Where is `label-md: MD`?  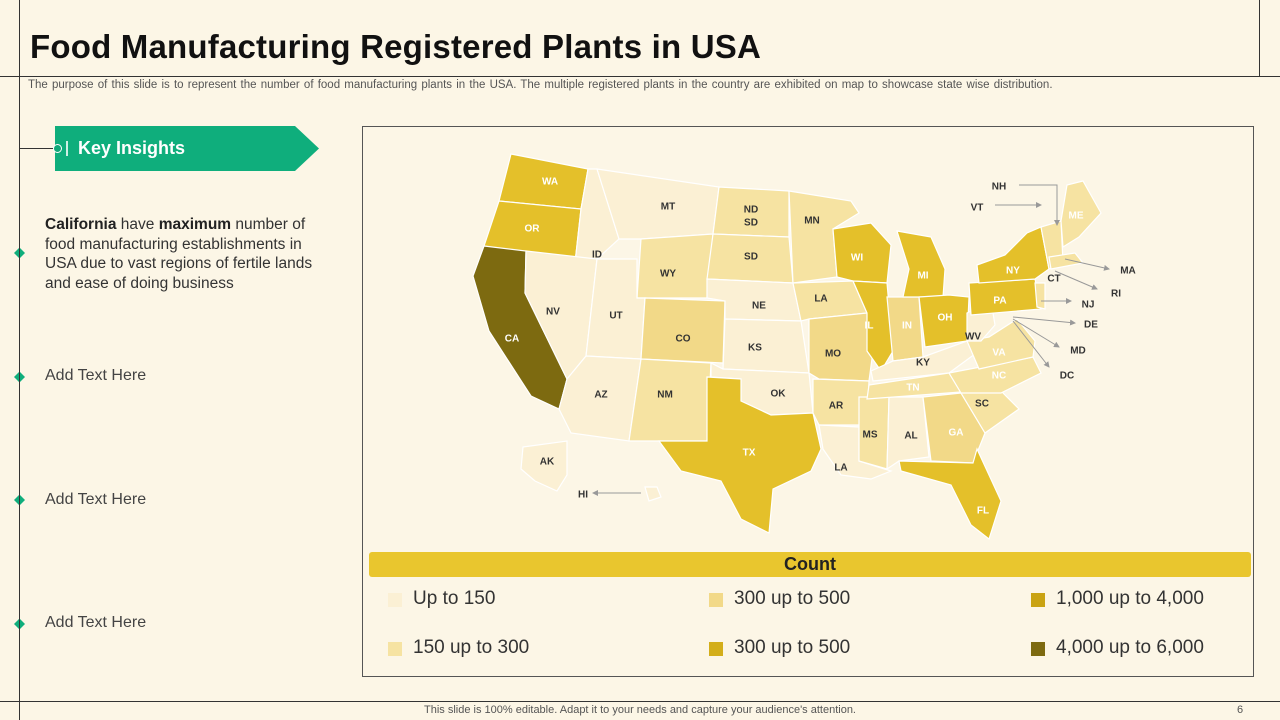 label-md: MD is located at coordinates (1078, 351).